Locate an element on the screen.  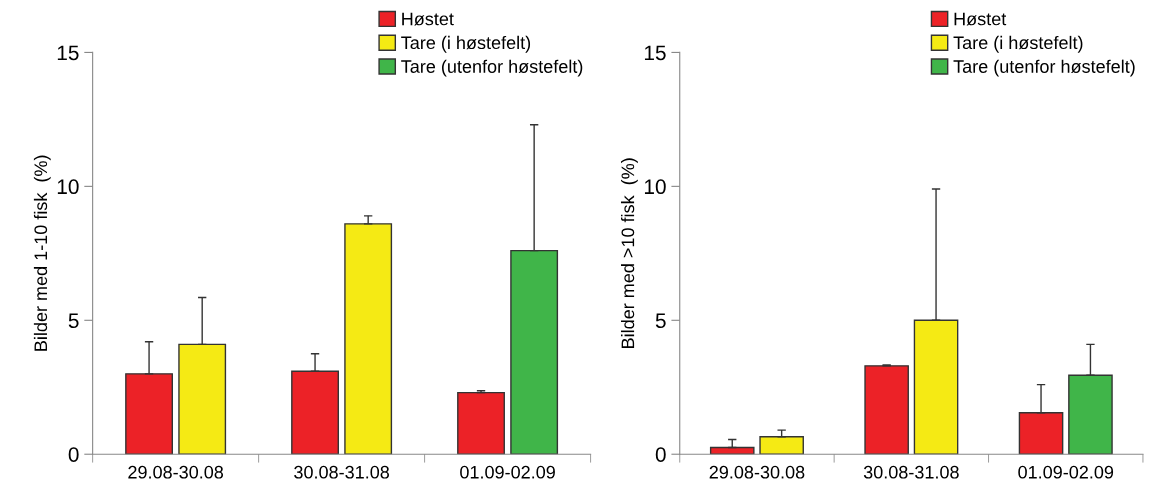
y-axis-title: Bilder med 1-10 fisk (%) is located at coordinates (42, 253).